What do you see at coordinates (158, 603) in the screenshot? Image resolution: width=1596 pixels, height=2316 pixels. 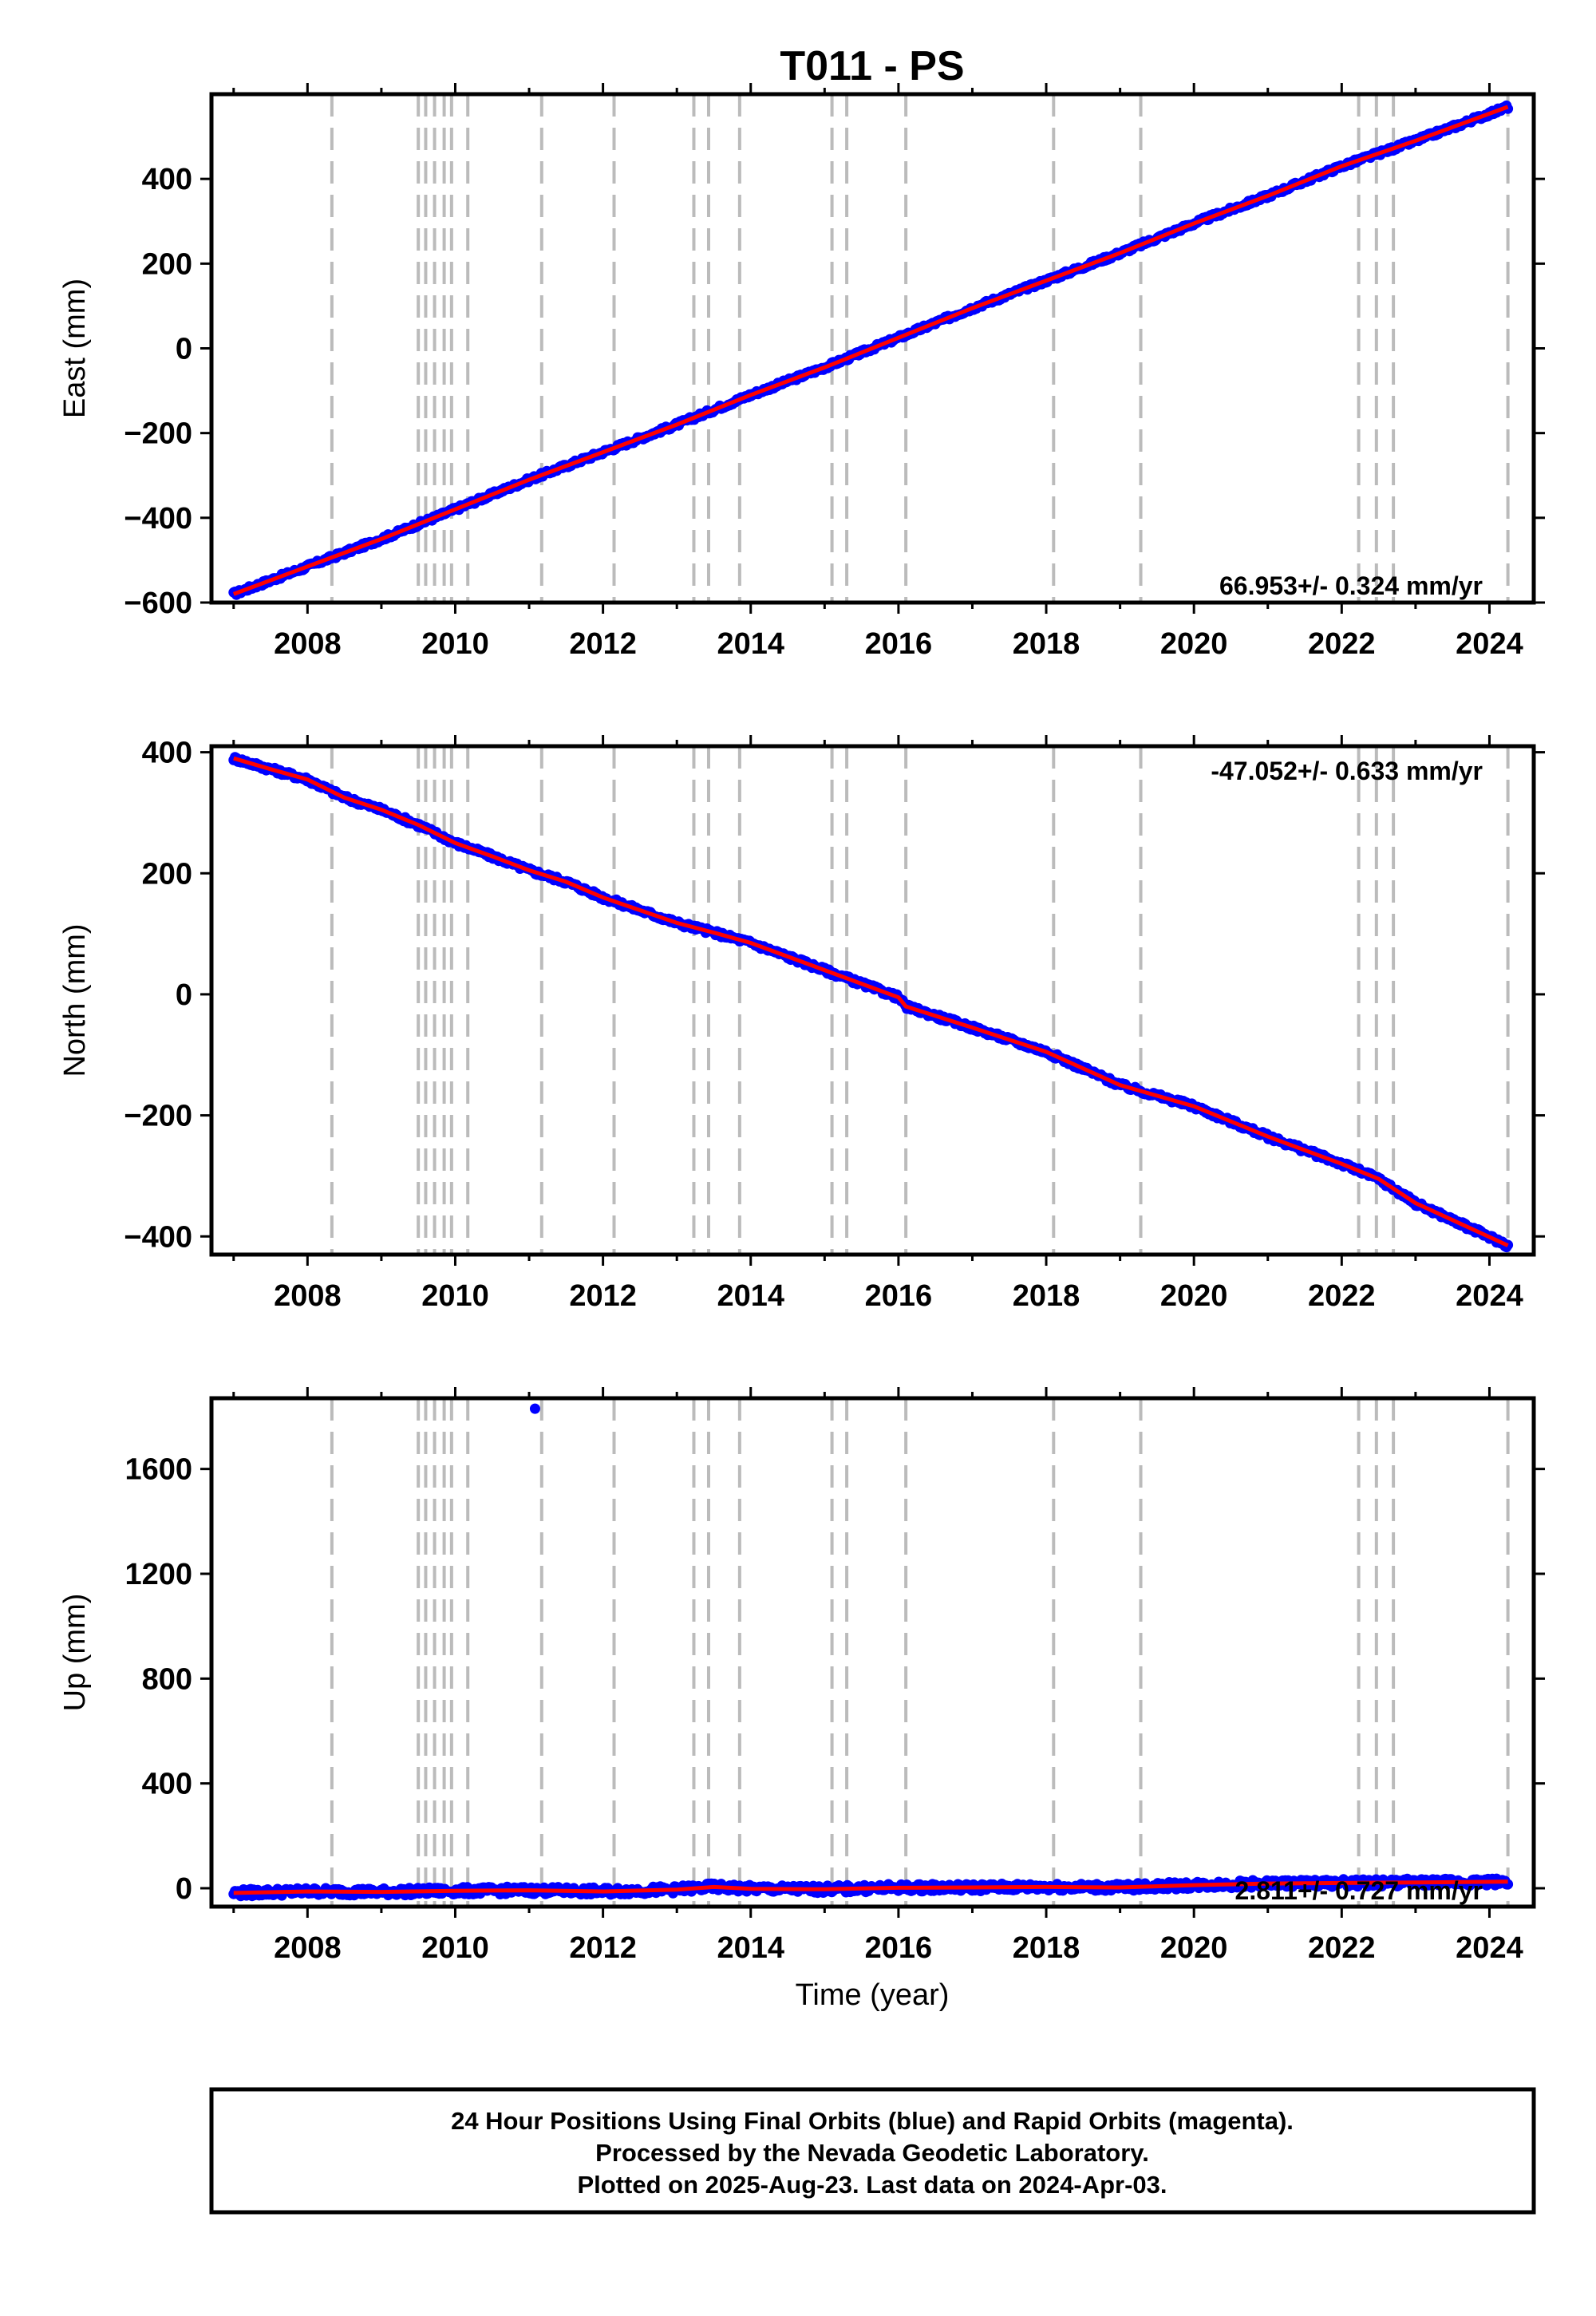 I see `y-tick-label: −600` at bounding box center [158, 603].